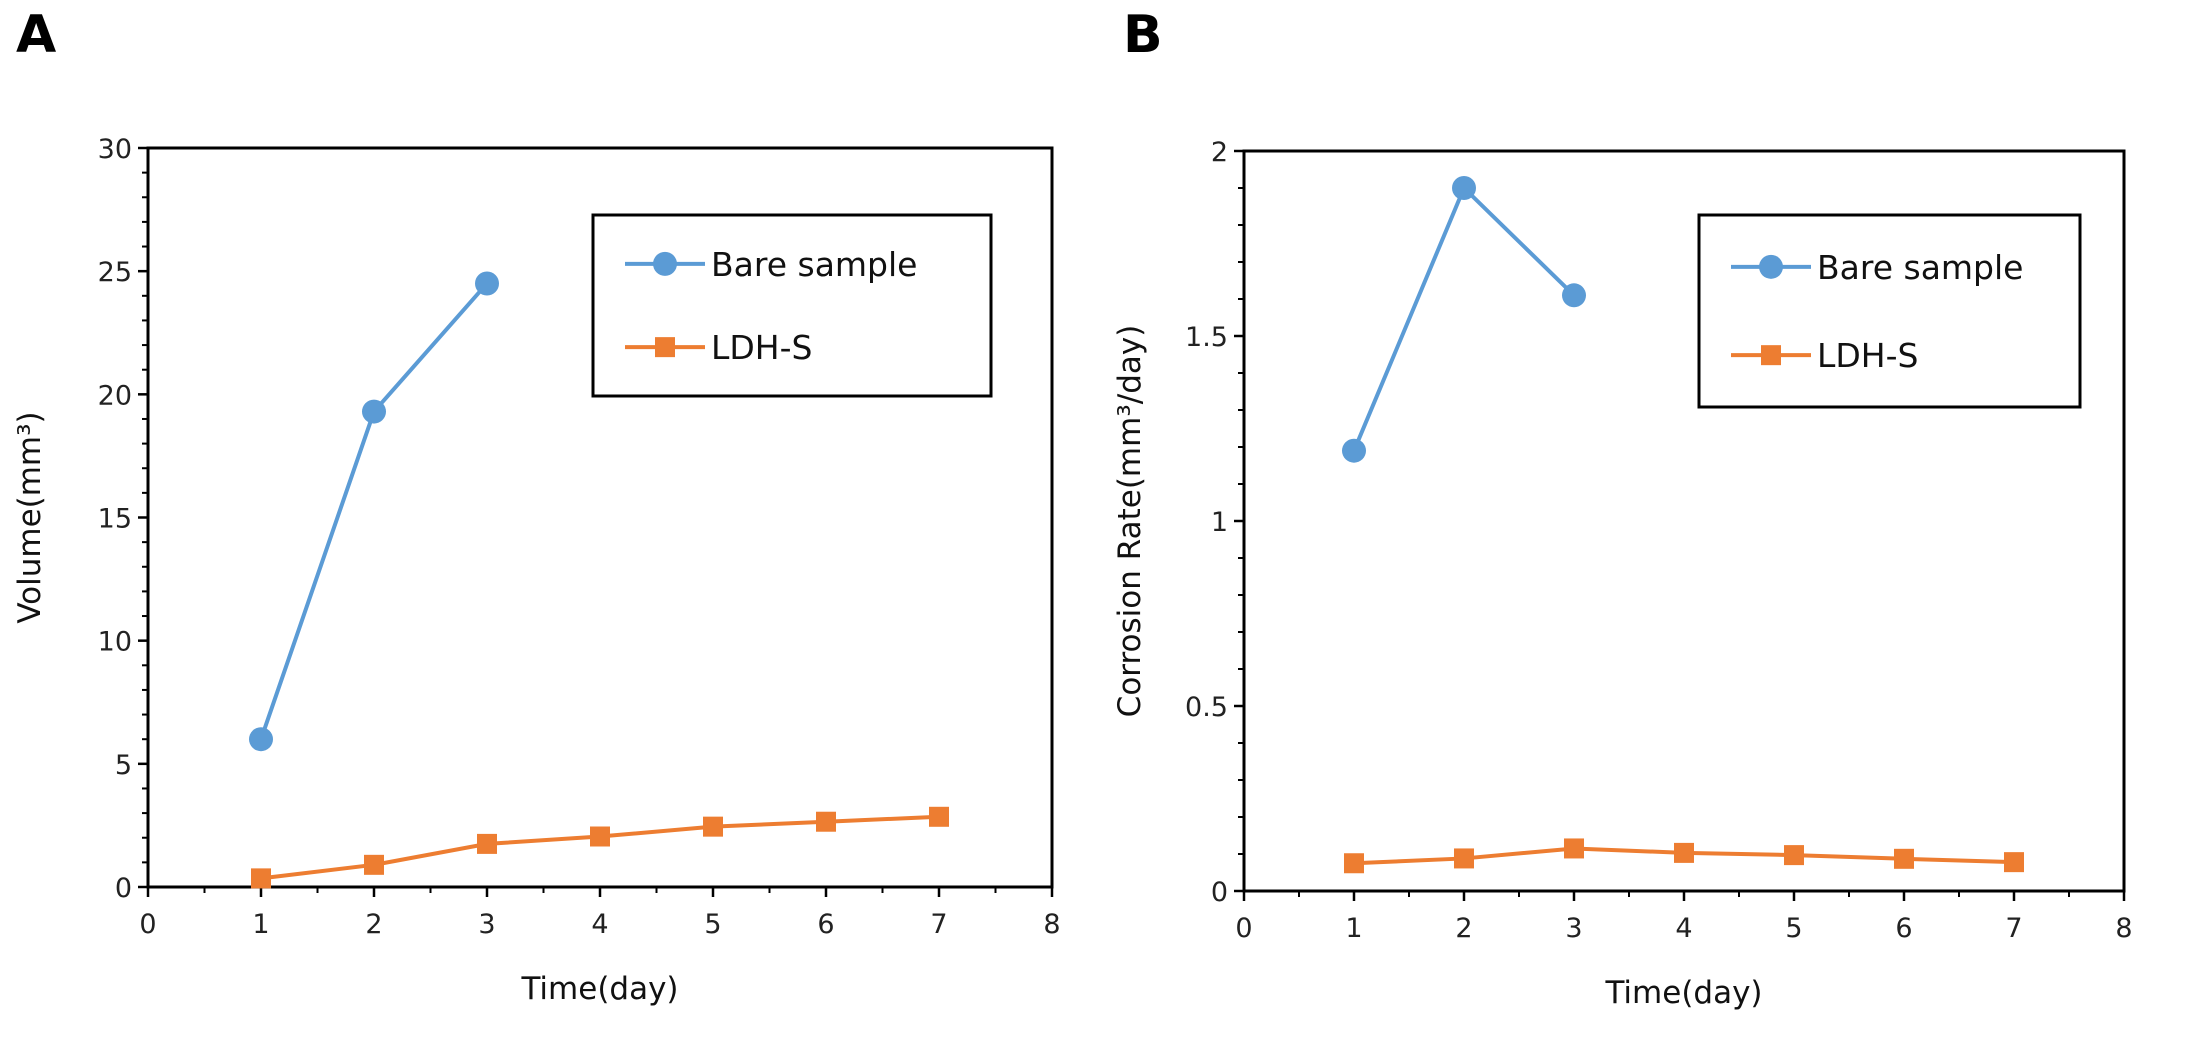  What do you see at coordinates (115, 149) in the screenshot?
I see `y-tick-label: 30` at bounding box center [115, 149].